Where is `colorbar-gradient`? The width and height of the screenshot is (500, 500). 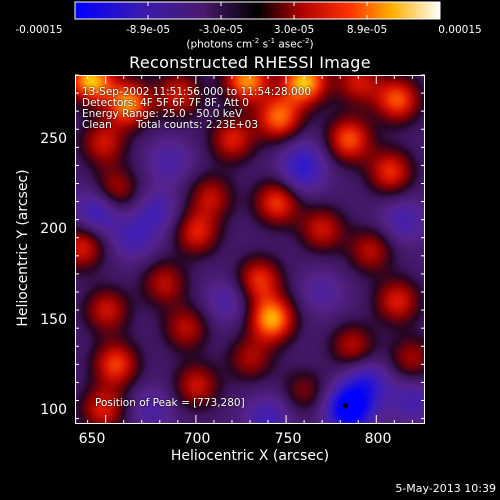
colorbar-gradient is located at coordinates (257, 10).